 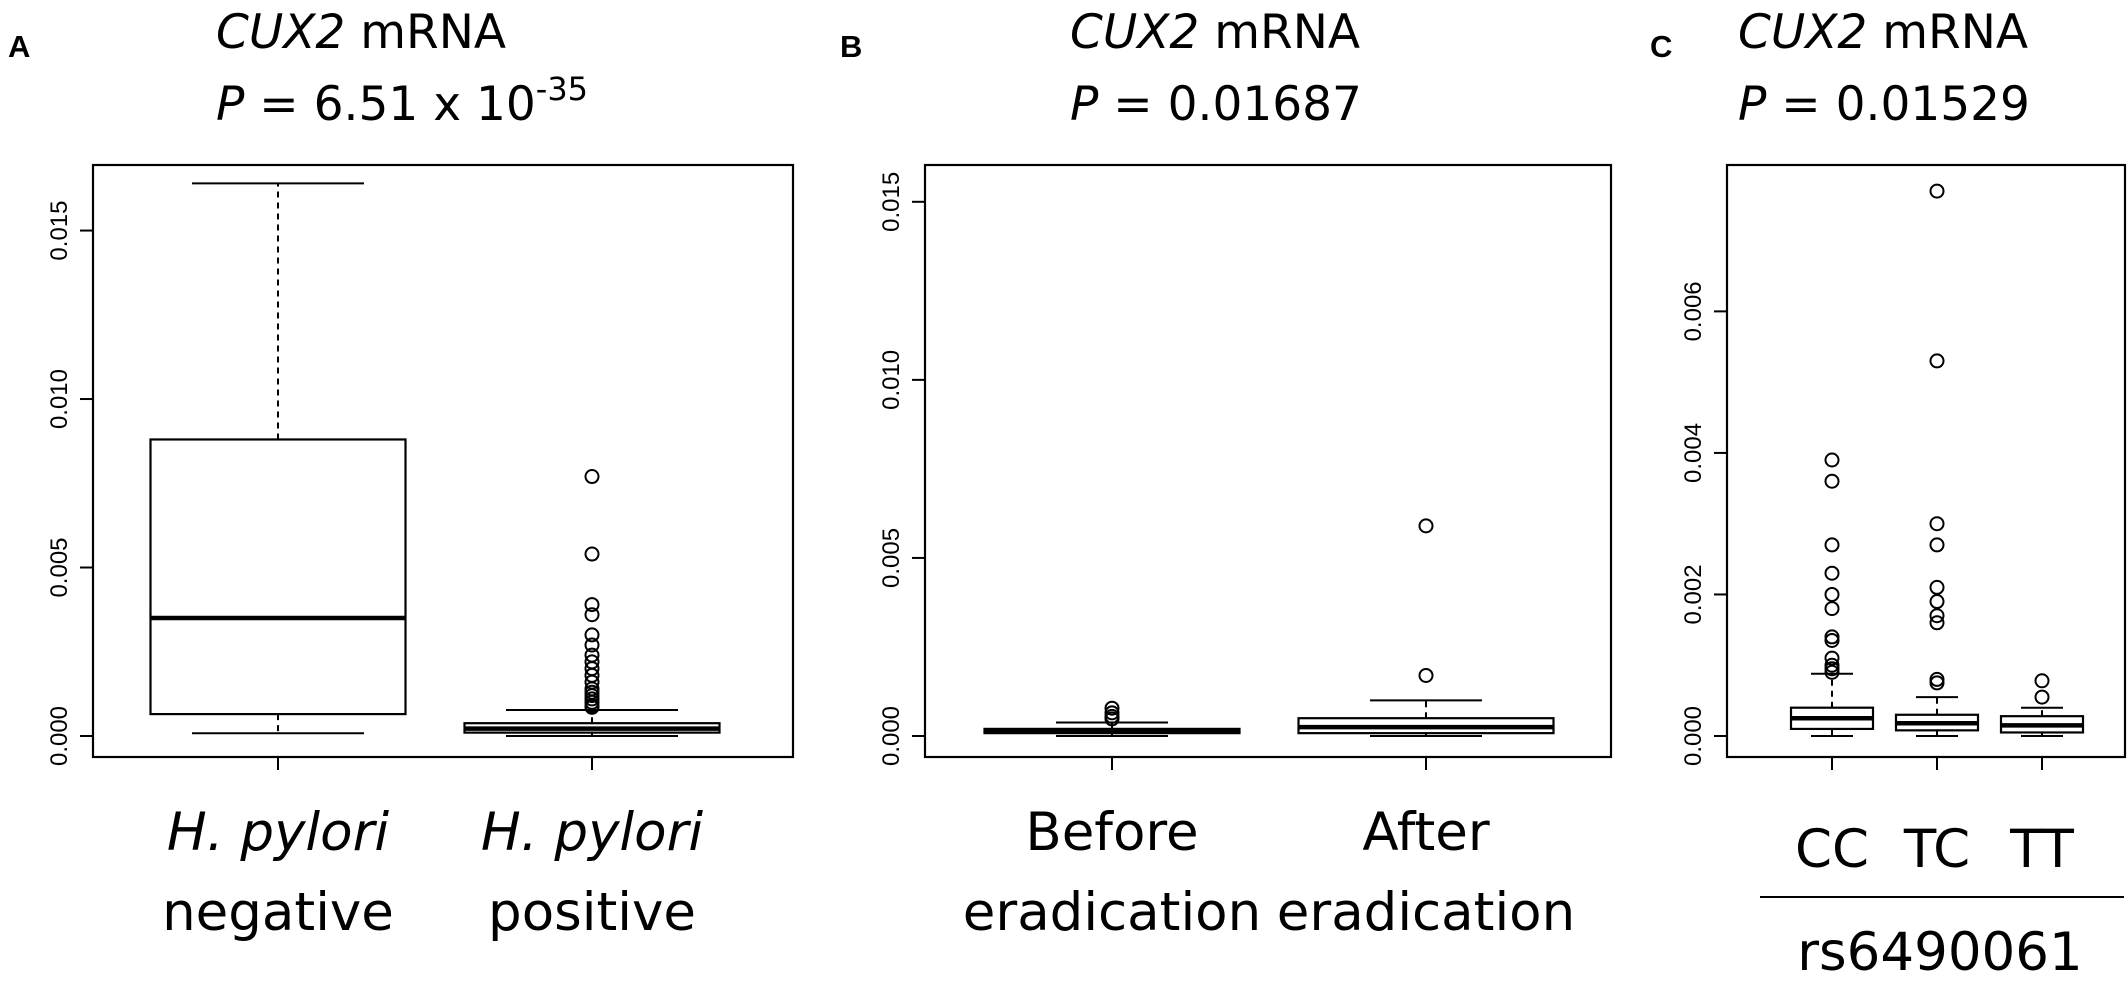 I want to click on box-group: Before eradication, so click(x=1112, y=821).